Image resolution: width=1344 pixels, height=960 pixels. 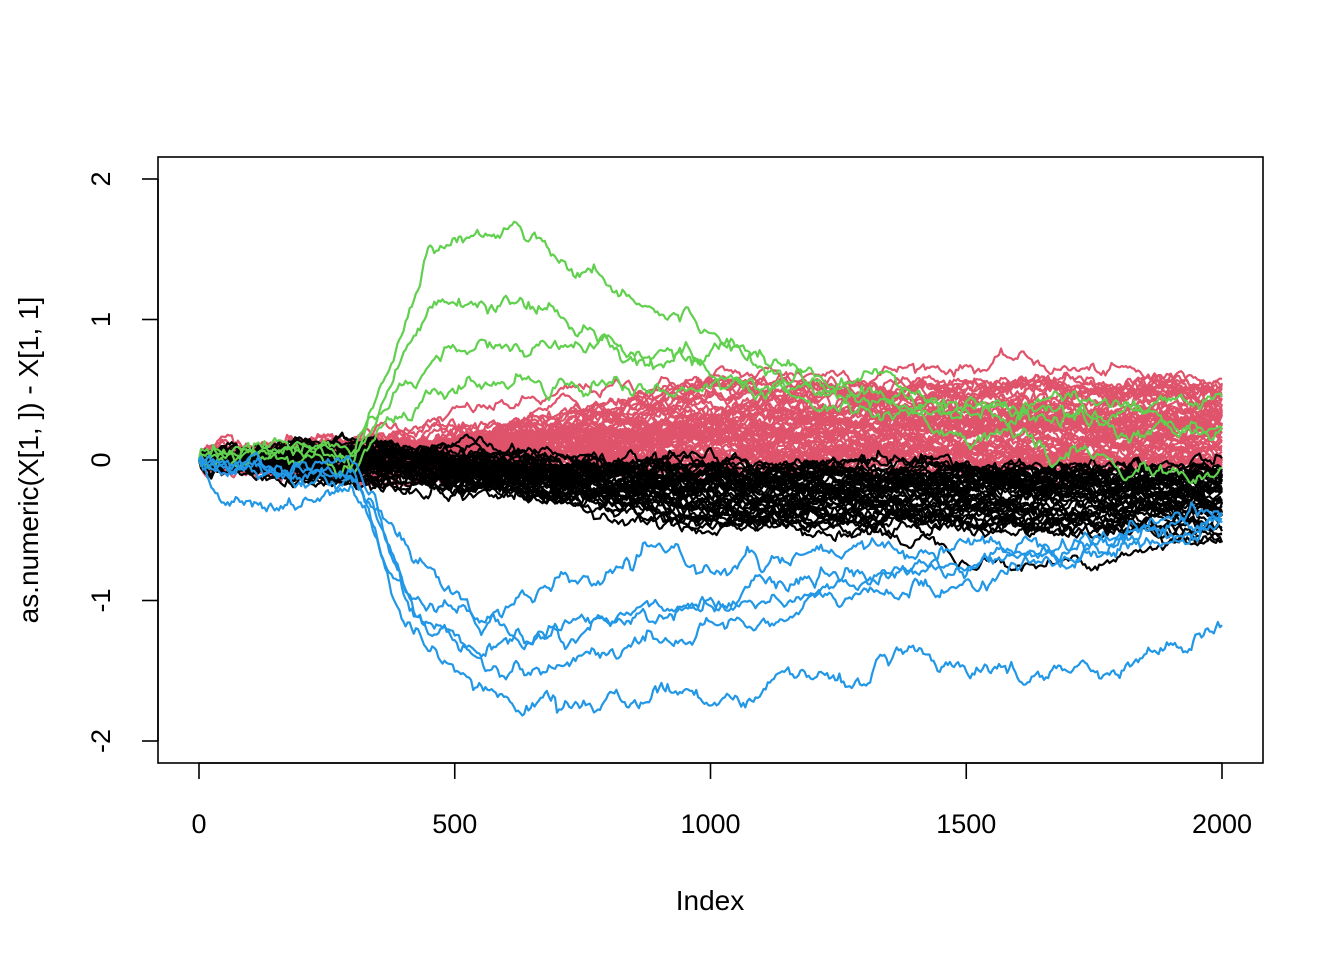 I want to click on y-tick-label: 1, so click(x=101, y=319).